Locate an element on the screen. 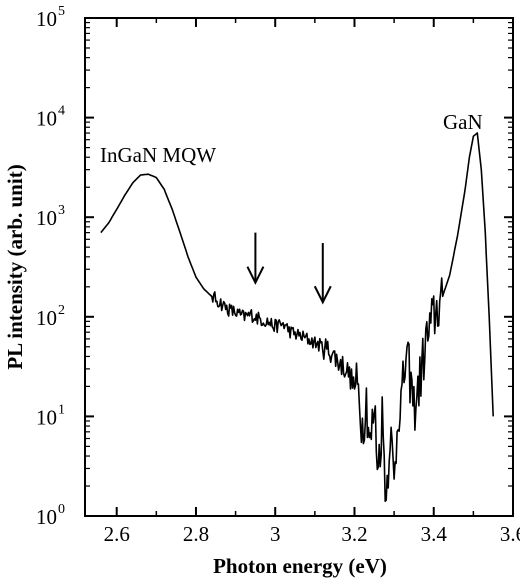 This screenshot has height=579, width=520. x-tick-labels: 2.6 2.8 3 3.2 3.4 3.6 is located at coordinates (312, 534).